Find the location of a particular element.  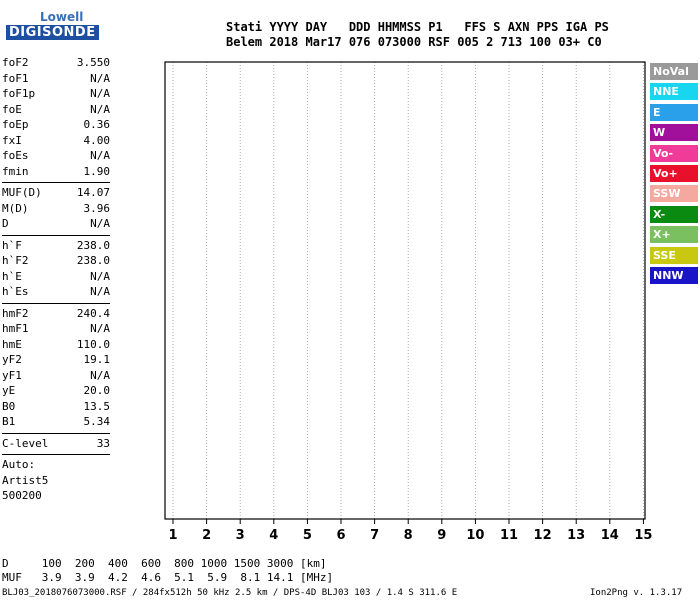

x-tick-label: 11 is located at coordinates (509, 535).